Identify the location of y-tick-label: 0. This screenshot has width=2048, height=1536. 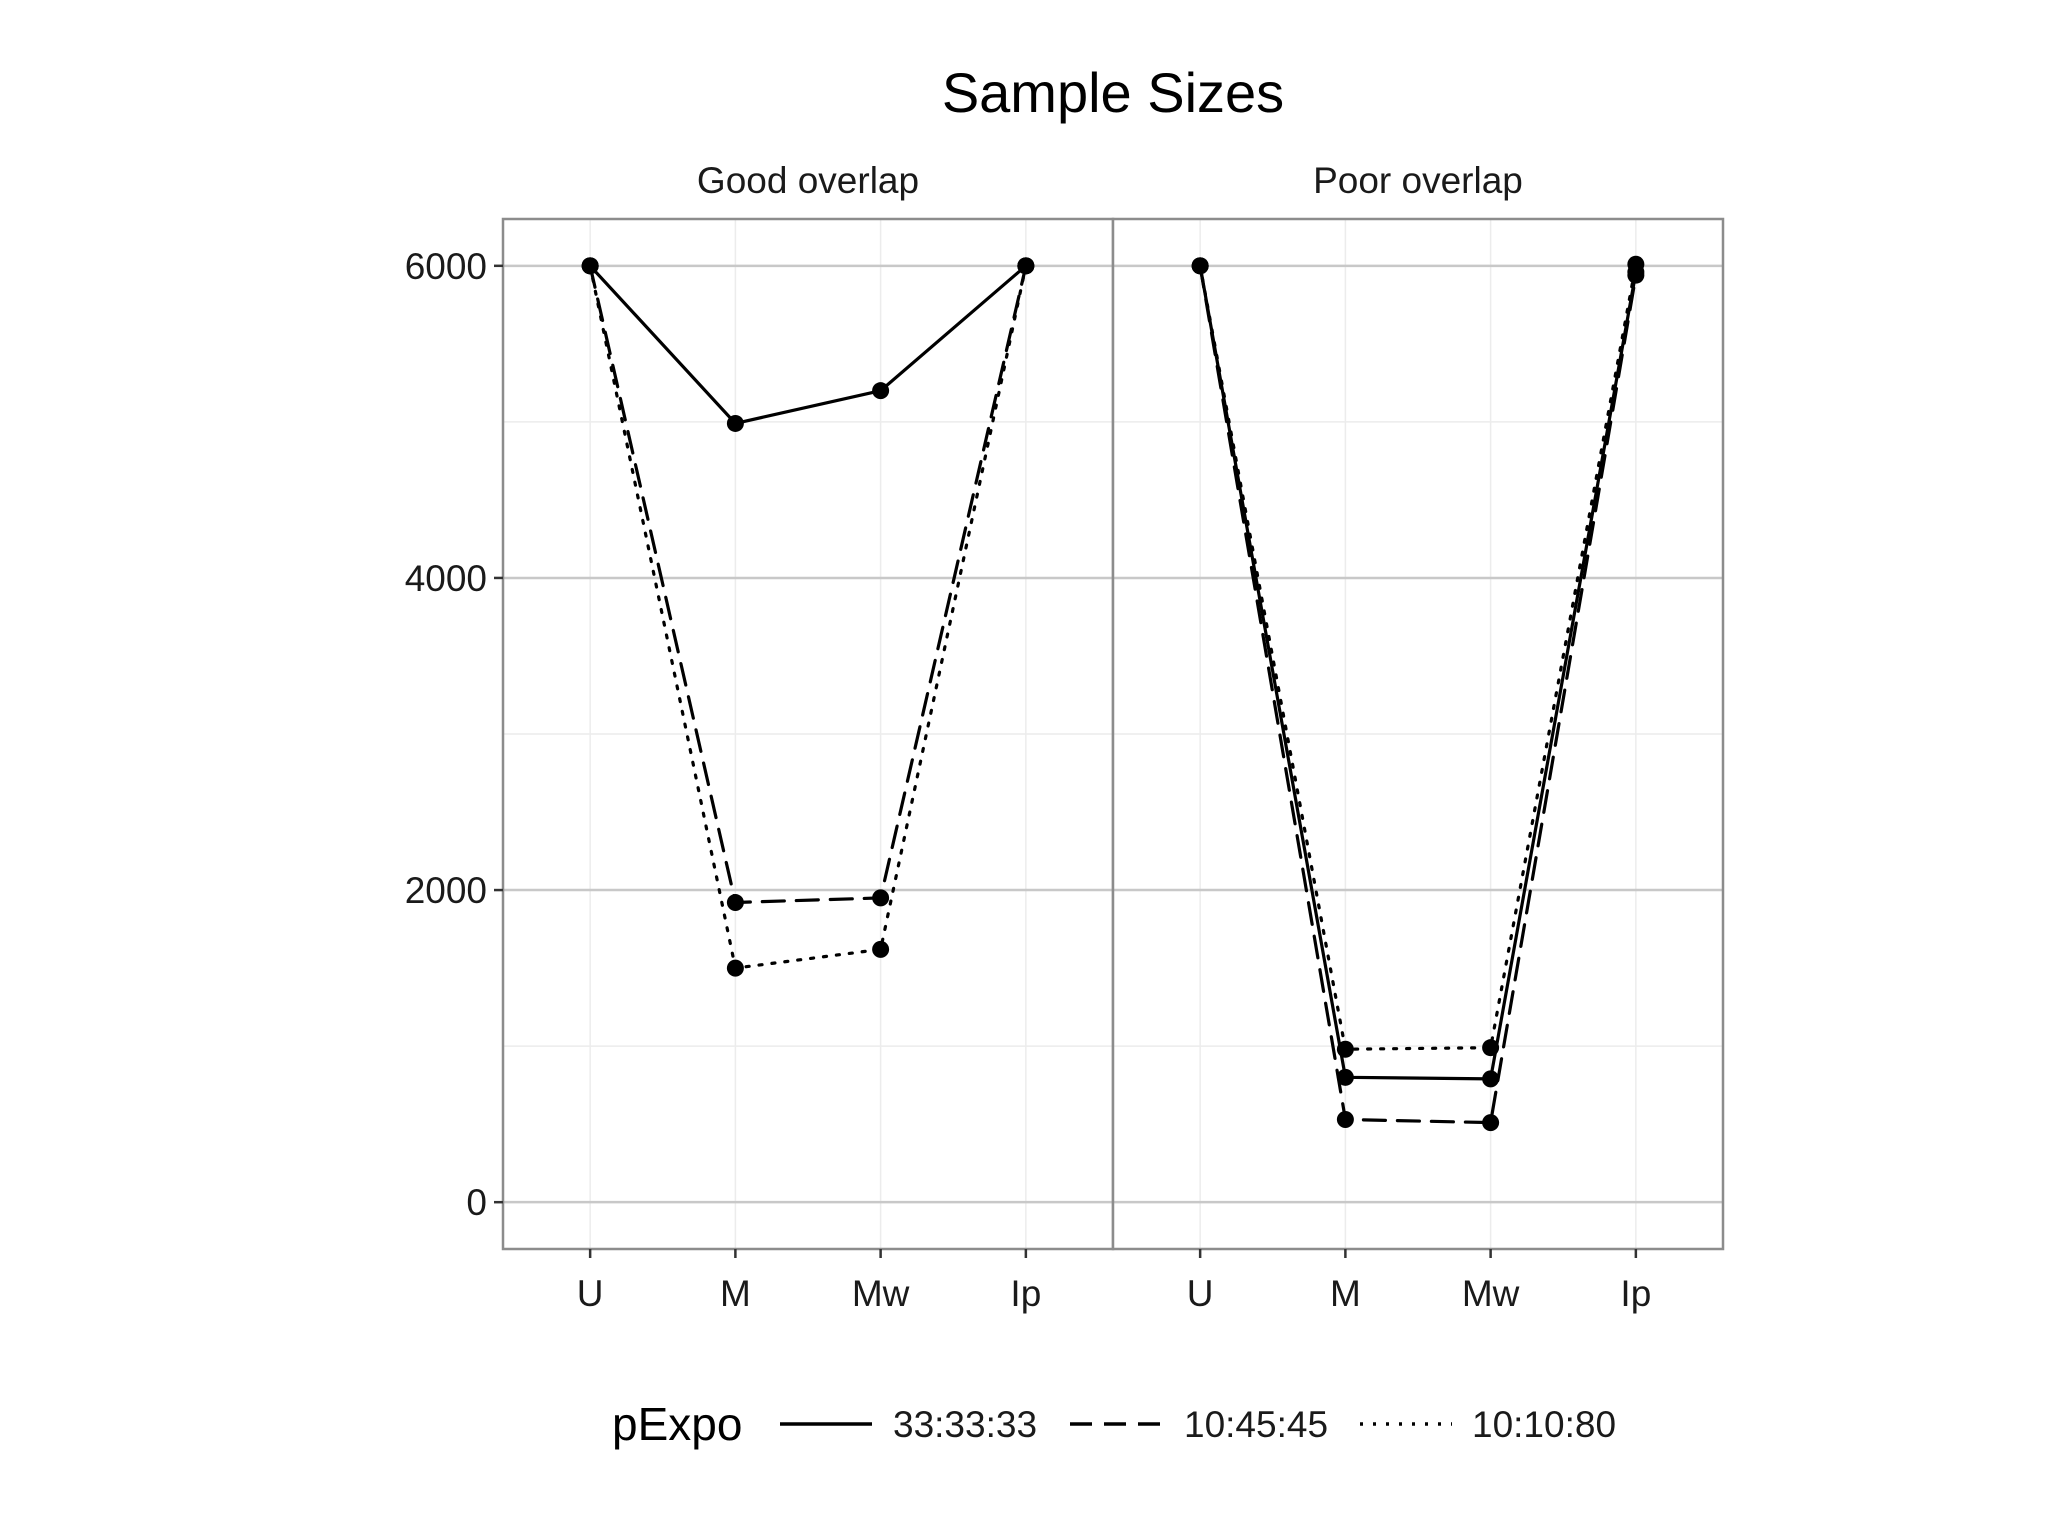
(476, 1202).